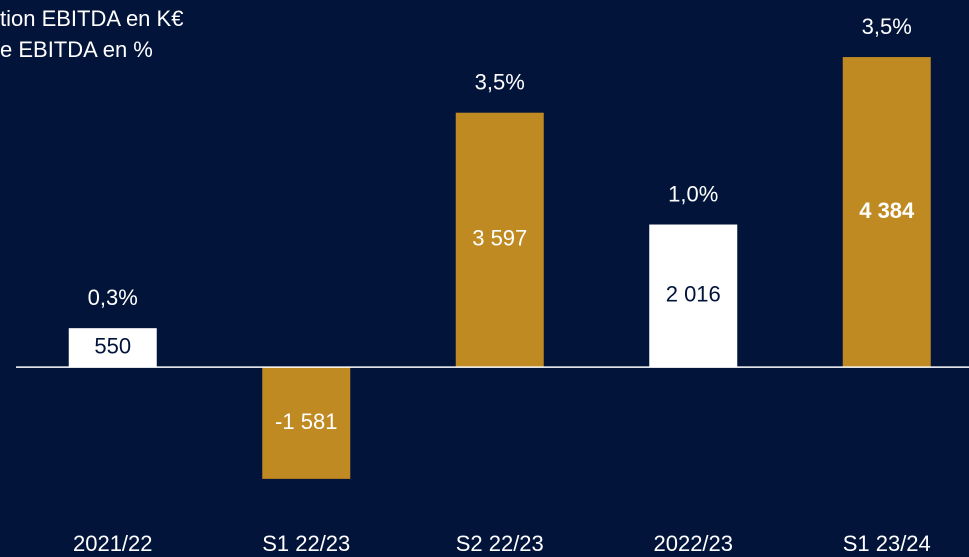 The image size is (969, 557). I want to click on legend-entry: tion EBITDA en K€, so click(91, 18).